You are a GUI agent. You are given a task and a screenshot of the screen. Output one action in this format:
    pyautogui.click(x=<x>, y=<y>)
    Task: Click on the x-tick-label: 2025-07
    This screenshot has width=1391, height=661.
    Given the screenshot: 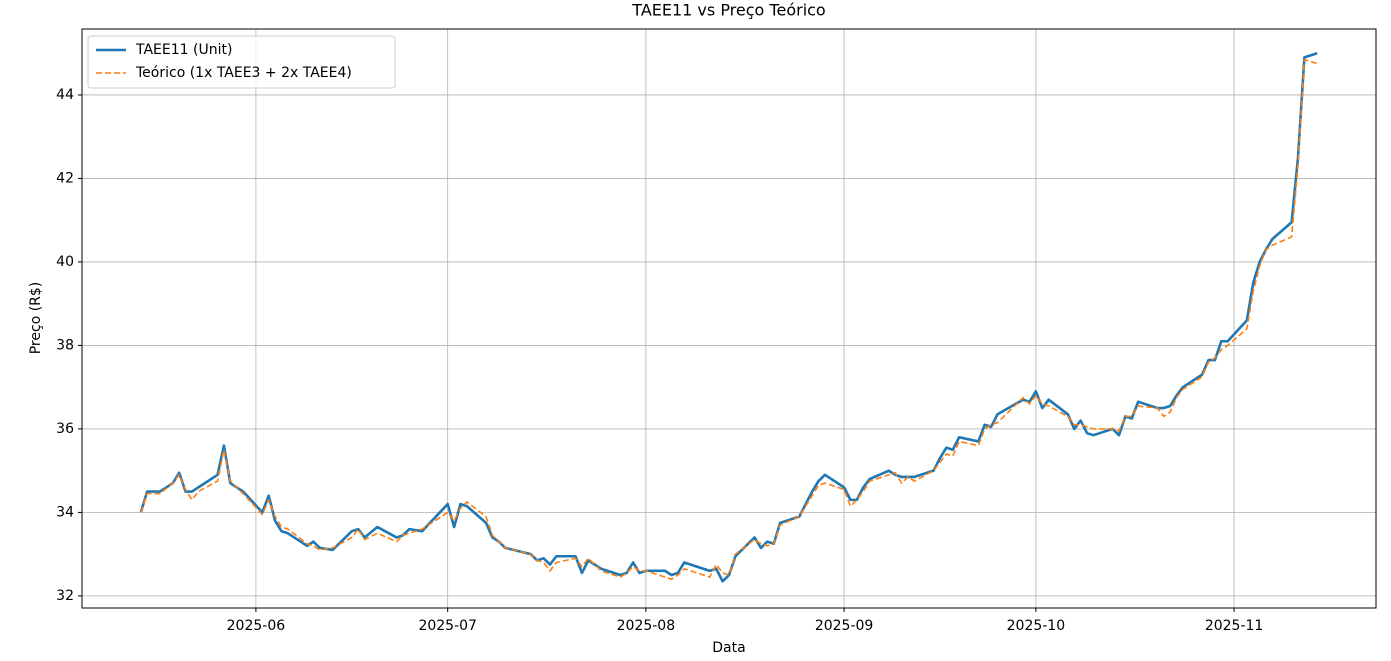 What is the action you would take?
    pyautogui.click(x=447, y=626)
    